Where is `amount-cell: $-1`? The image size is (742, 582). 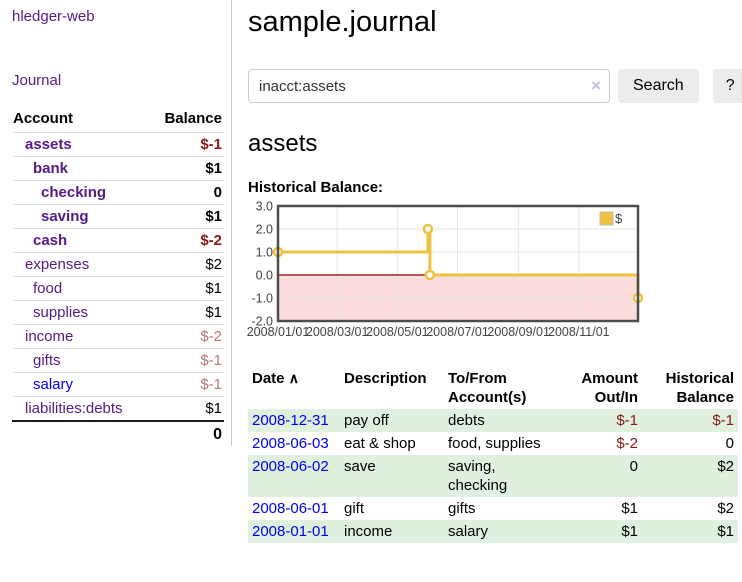 amount-cell: $-1 is located at coordinates (627, 420).